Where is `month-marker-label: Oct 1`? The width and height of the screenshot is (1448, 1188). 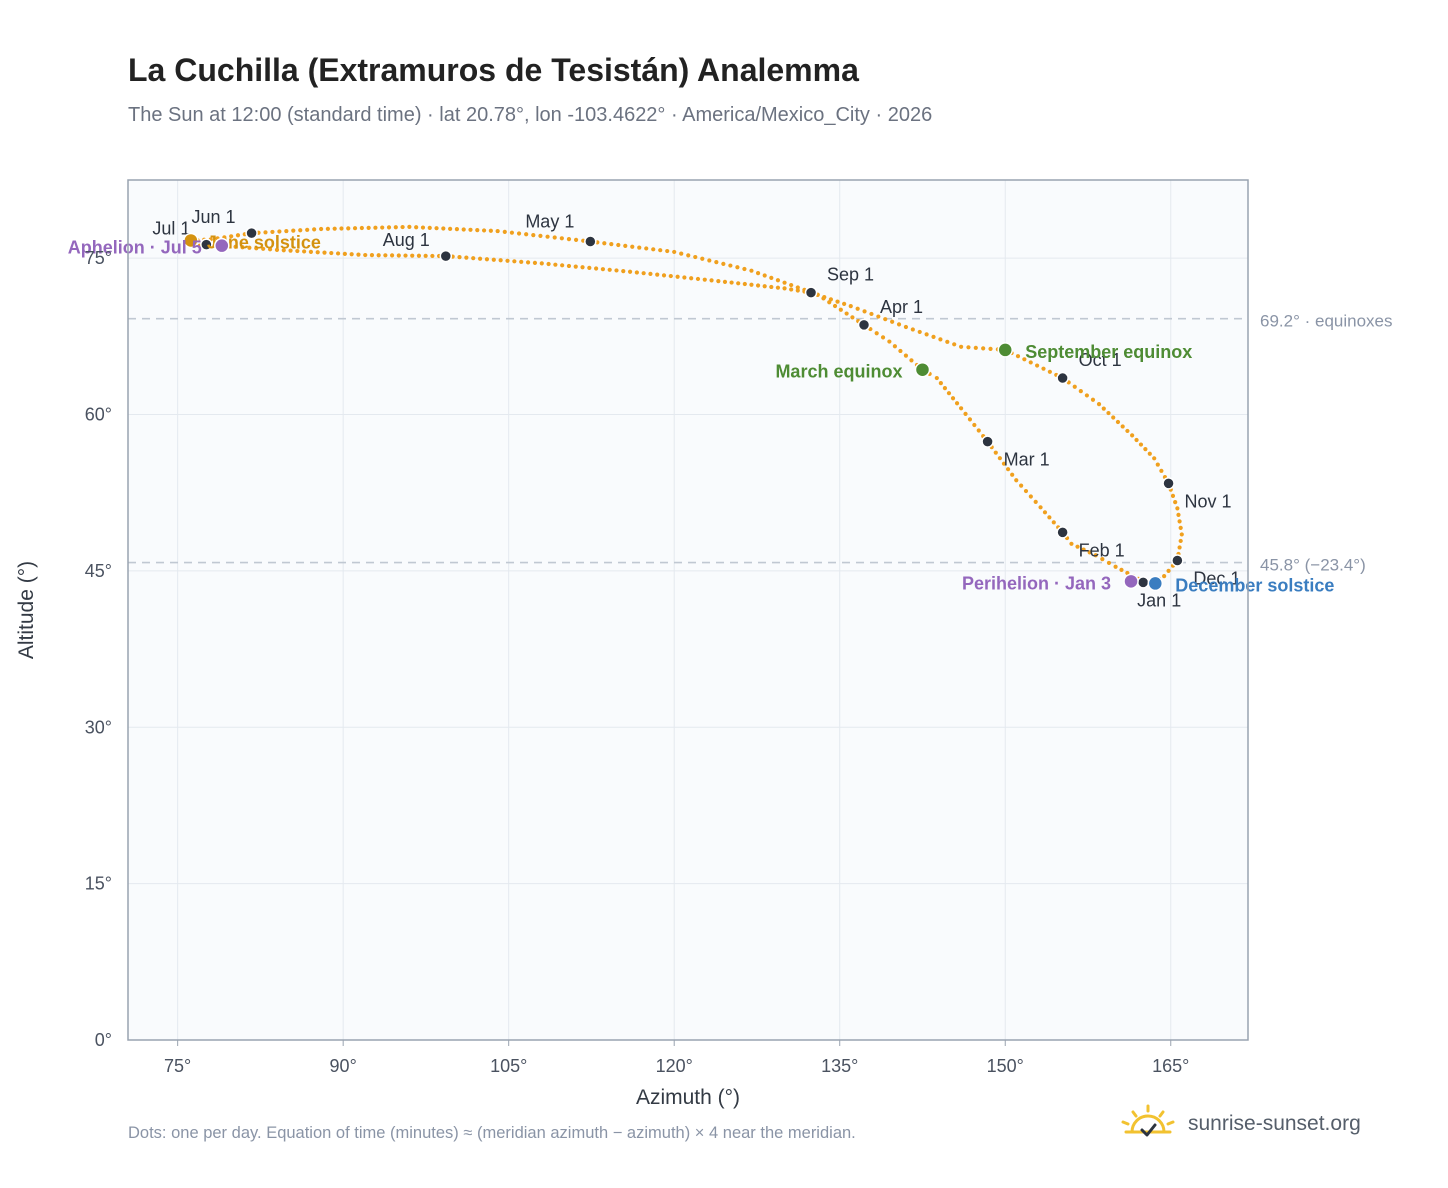 month-marker-label: Oct 1 is located at coordinates (1100, 360).